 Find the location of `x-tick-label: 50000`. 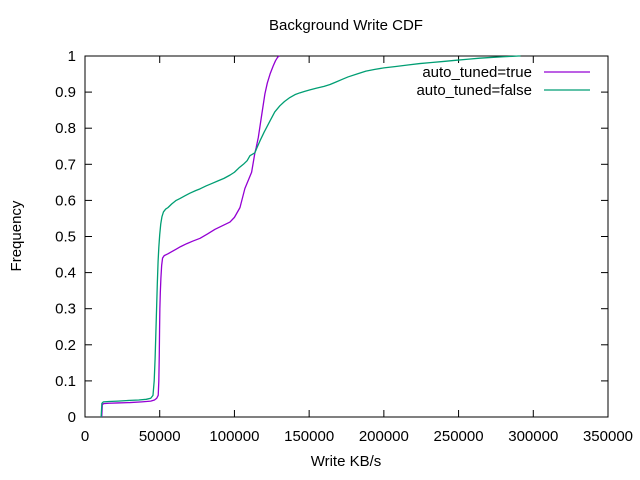

x-tick-label: 50000 is located at coordinates (160, 436).